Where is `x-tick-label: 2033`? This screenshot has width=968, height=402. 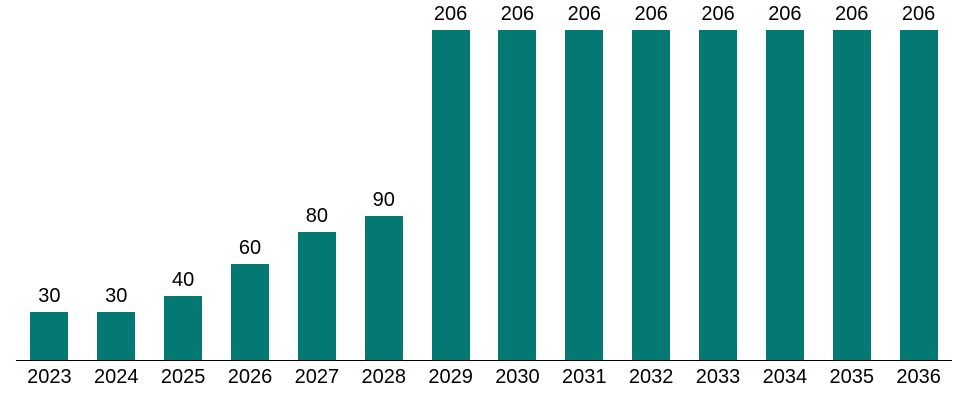 x-tick-label: 2033 is located at coordinates (718, 377).